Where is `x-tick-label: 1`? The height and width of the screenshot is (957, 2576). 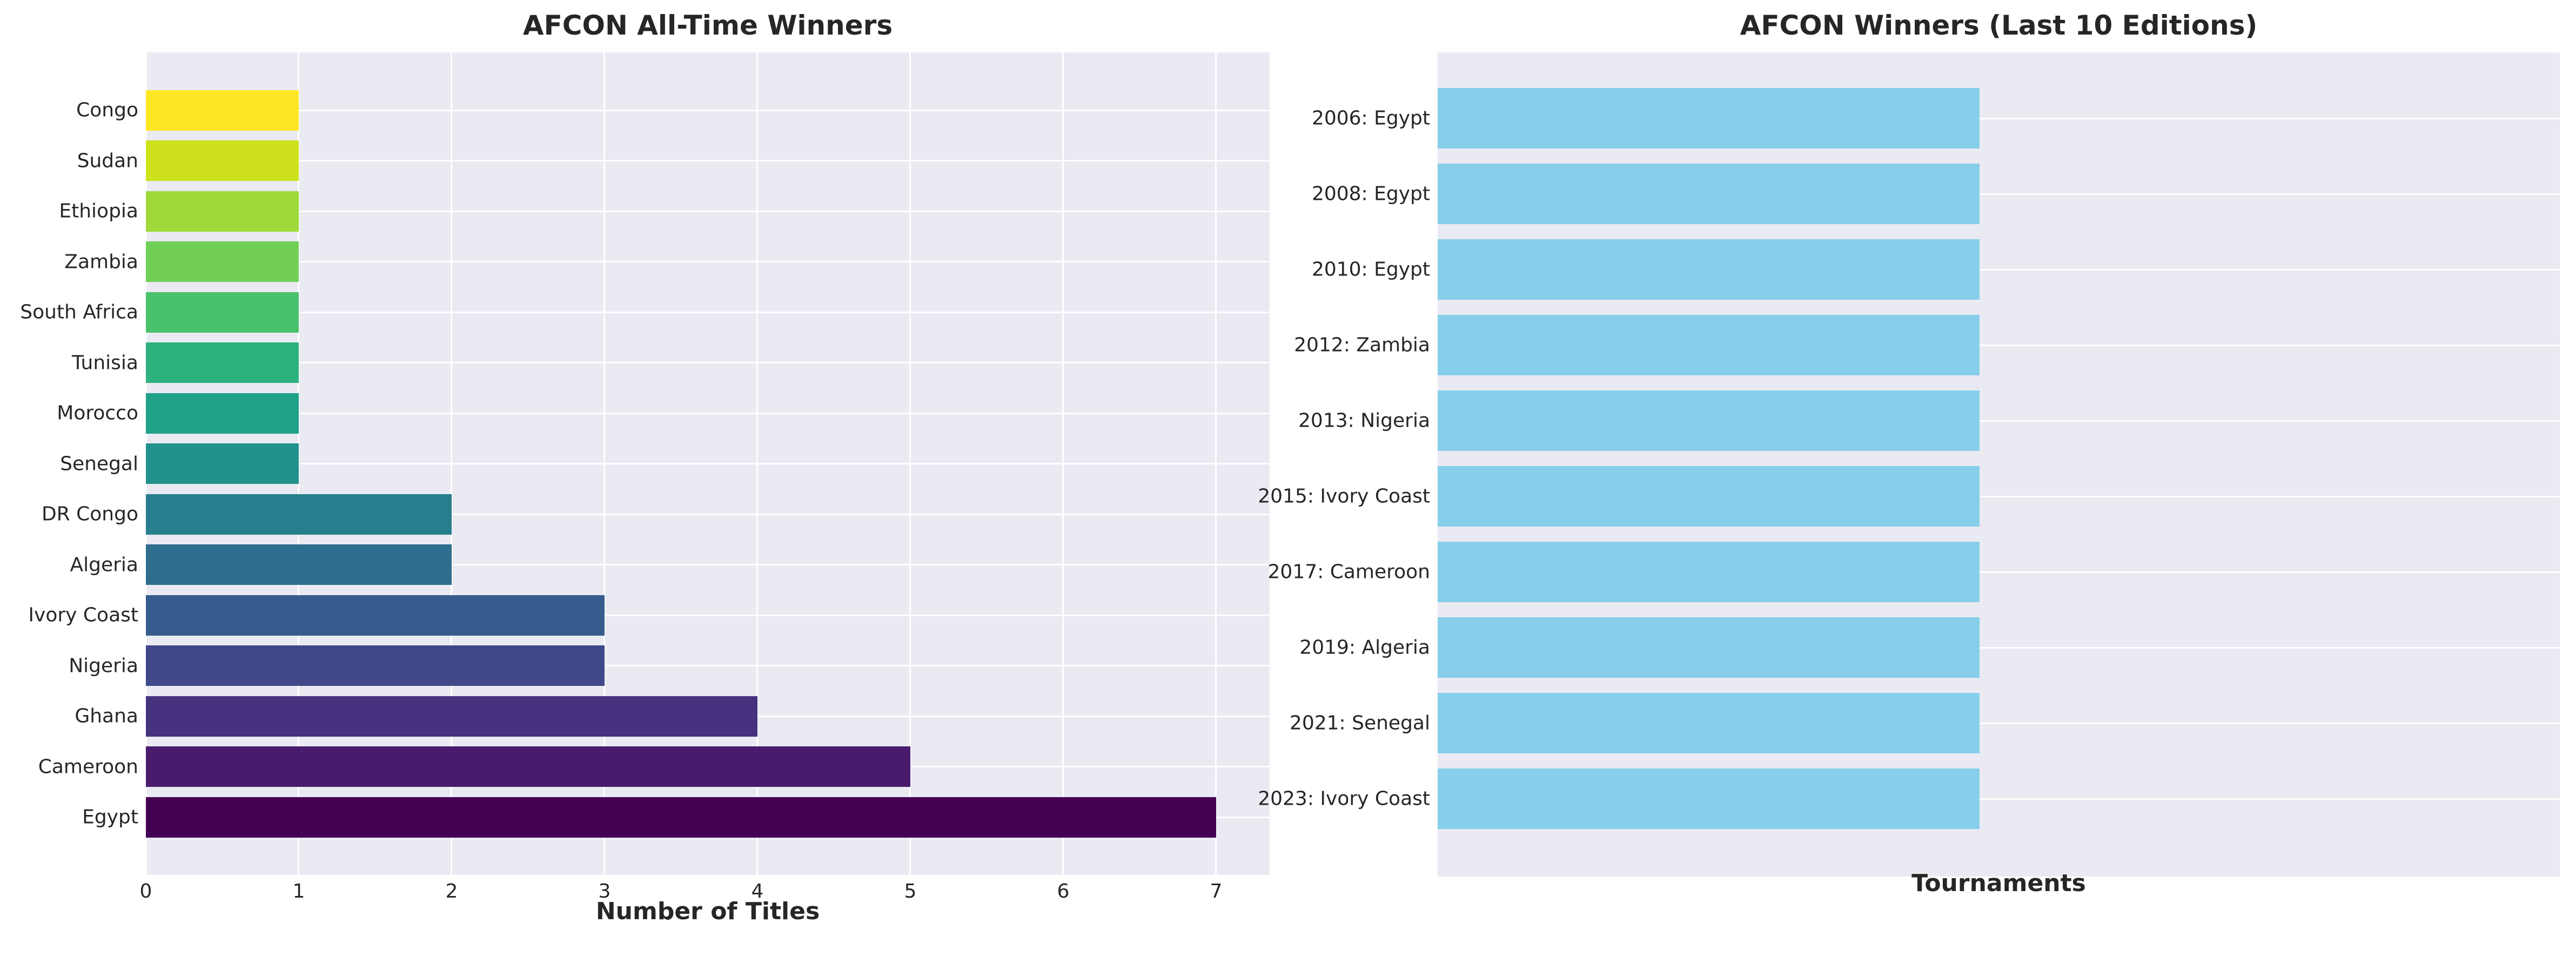 x-tick-label: 1 is located at coordinates (298, 891).